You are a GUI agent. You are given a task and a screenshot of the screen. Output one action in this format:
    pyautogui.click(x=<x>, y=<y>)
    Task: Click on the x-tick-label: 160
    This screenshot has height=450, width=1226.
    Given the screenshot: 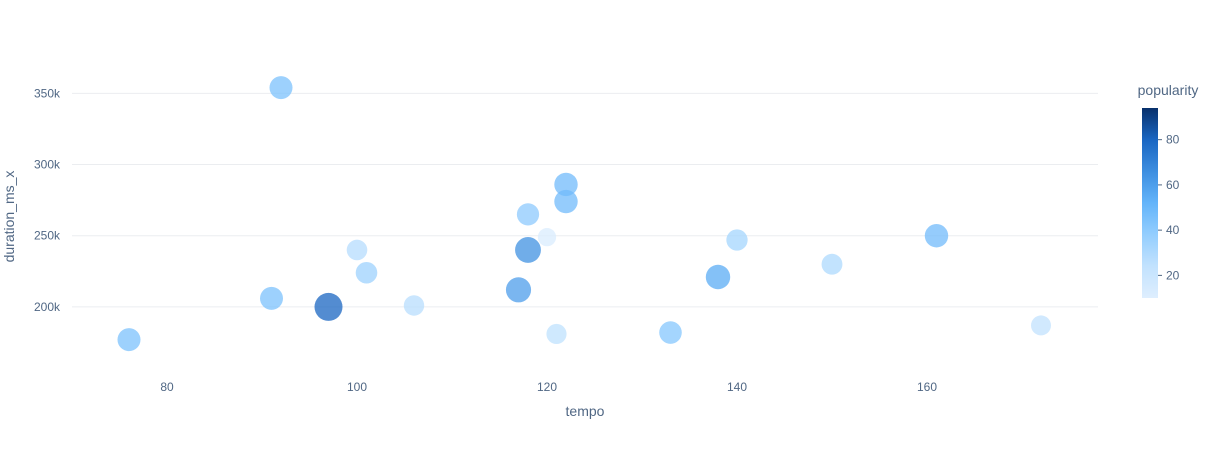 What is the action you would take?
    pyautogui.click(x=927, y=387)
    